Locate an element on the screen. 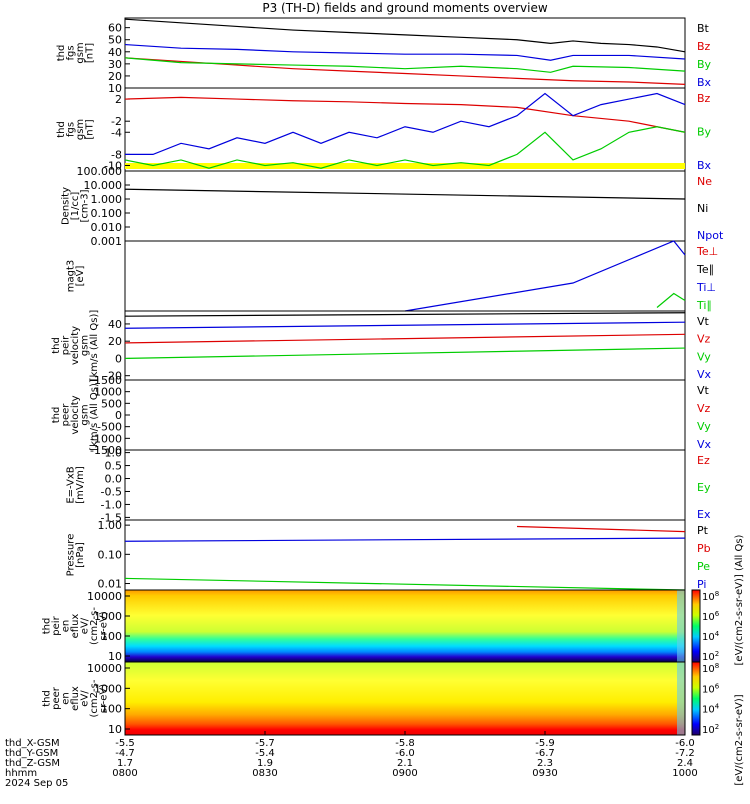 The height and width of the screenshot is (804, 750). x-tick-label: -5.7 is located at coordinates (265, 743).